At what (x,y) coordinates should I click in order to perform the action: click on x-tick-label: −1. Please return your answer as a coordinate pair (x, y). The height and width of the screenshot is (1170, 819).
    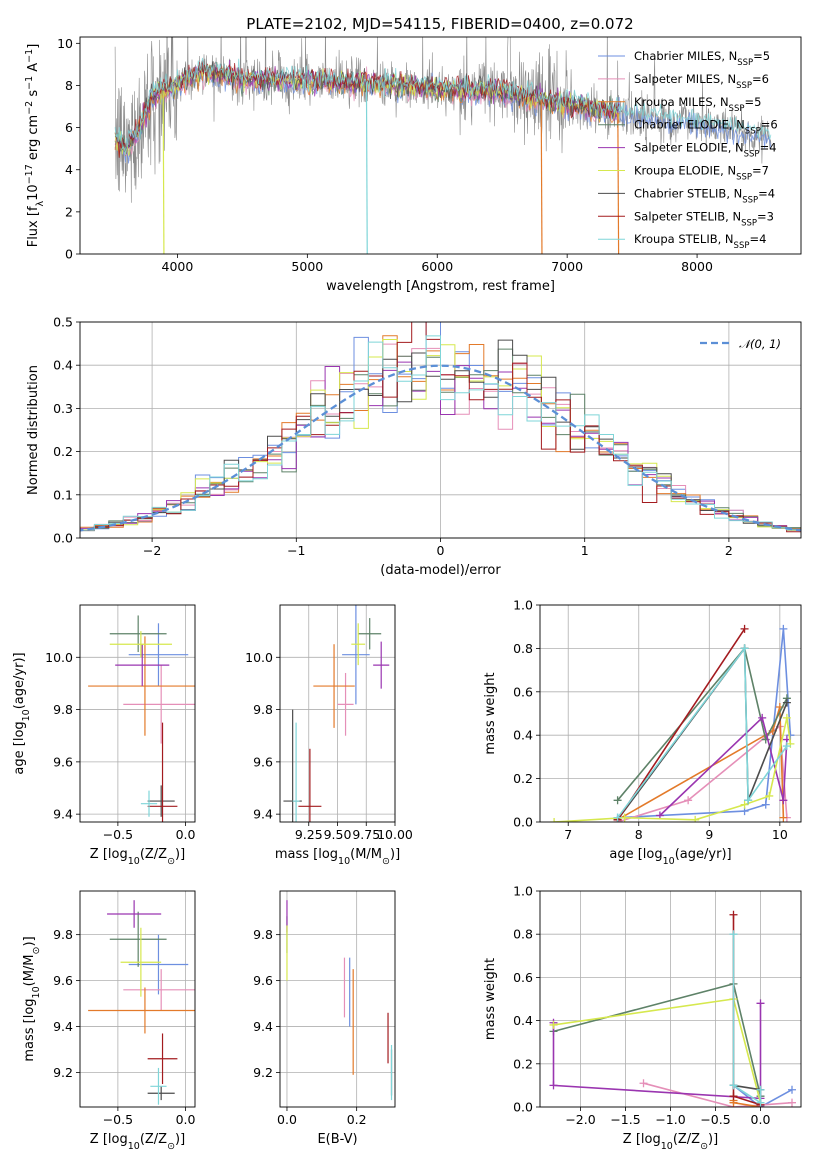
    Looking at the image, I should click on (296, 550).